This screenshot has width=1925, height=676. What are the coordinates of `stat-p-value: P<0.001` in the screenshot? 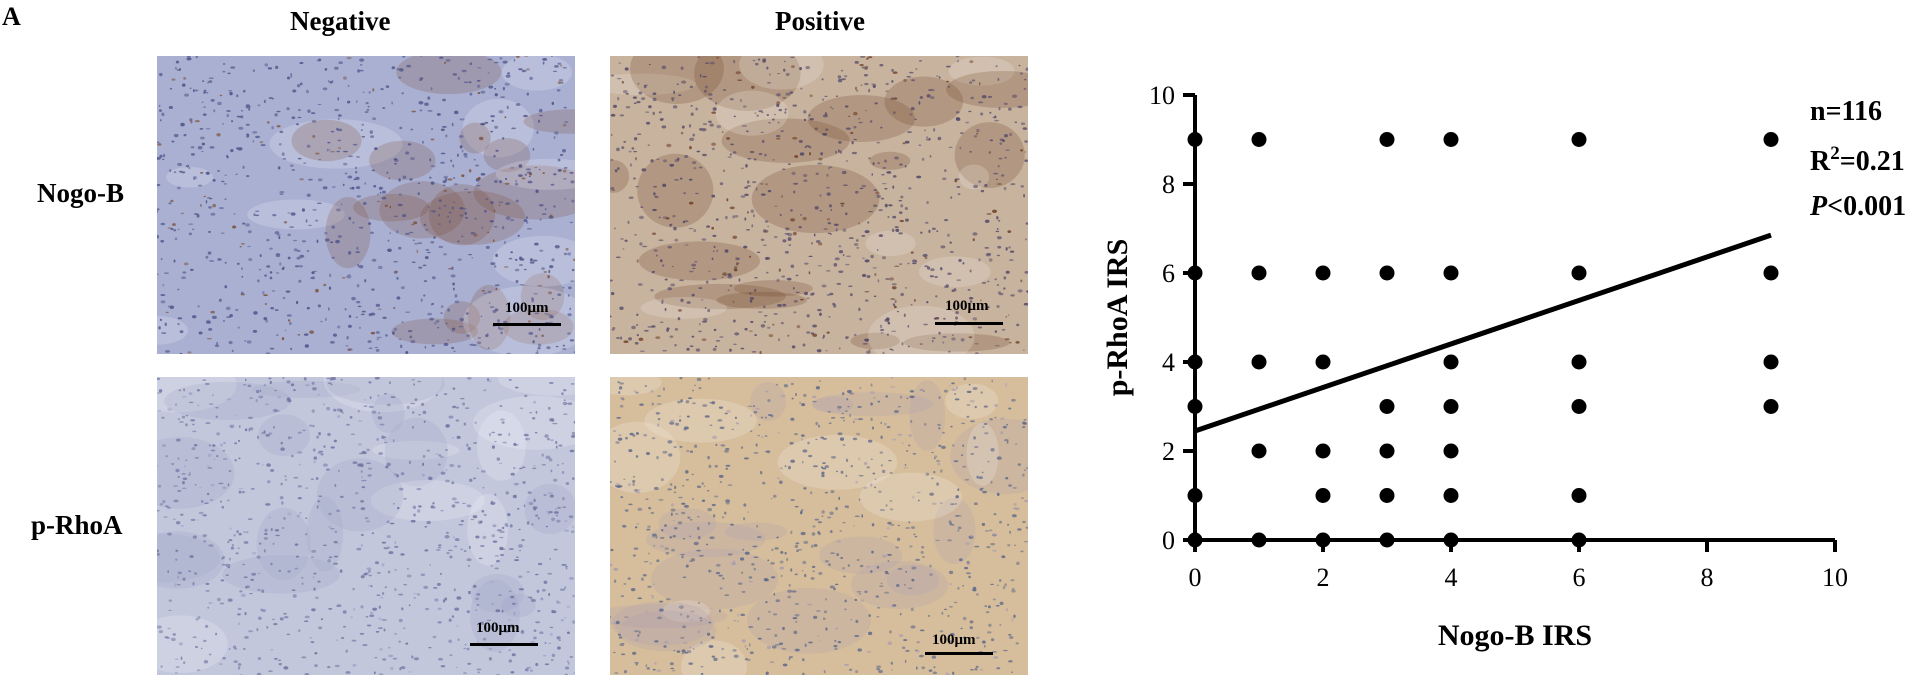 It's located at (1857, 206).